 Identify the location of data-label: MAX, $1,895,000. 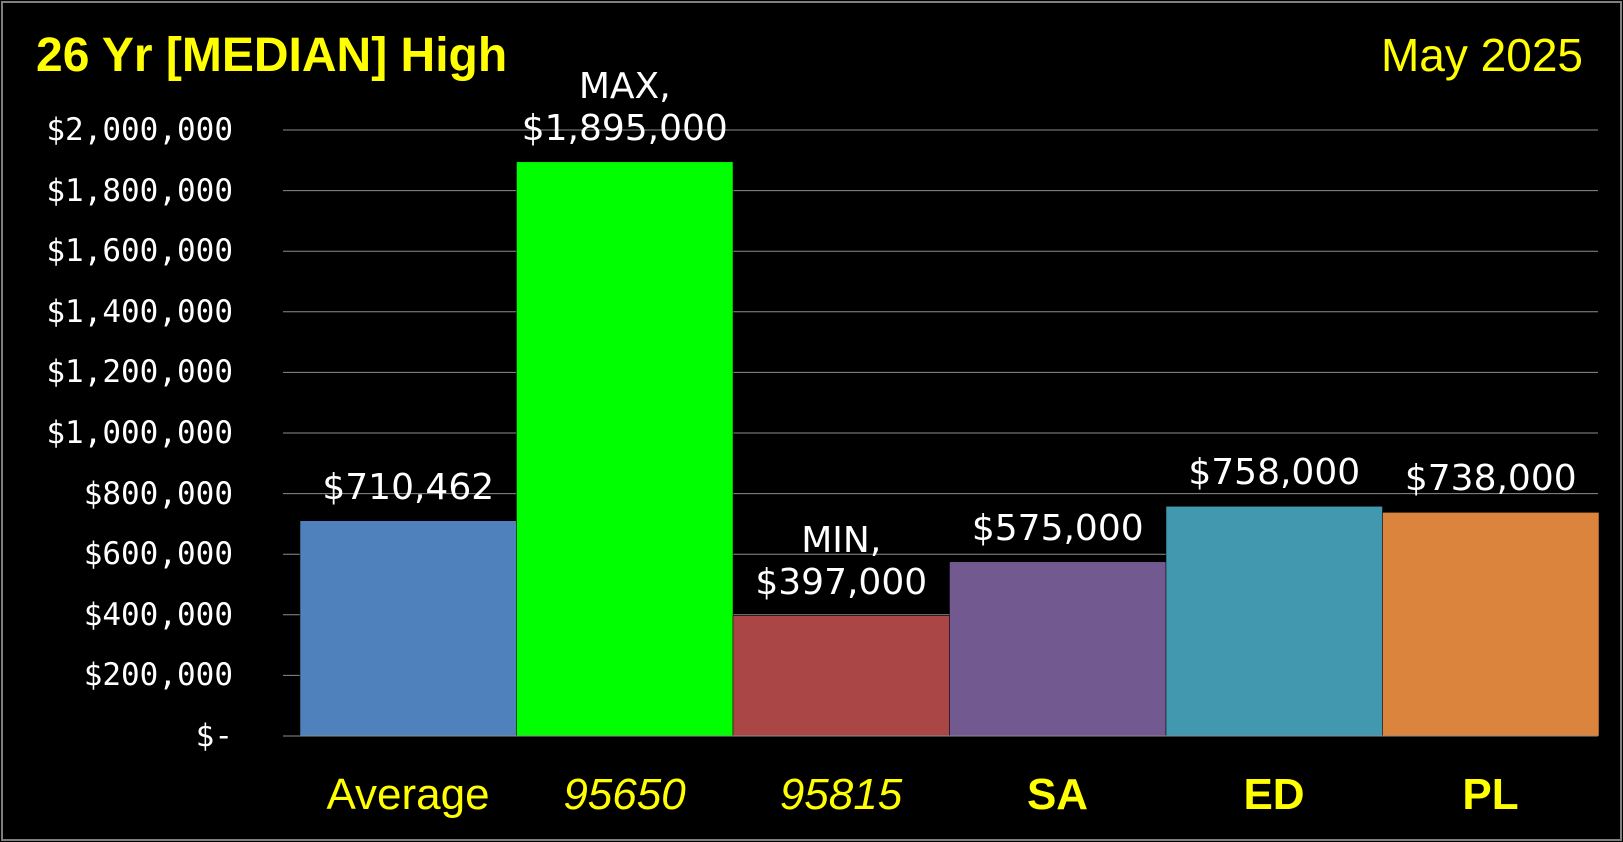
(625, 108).